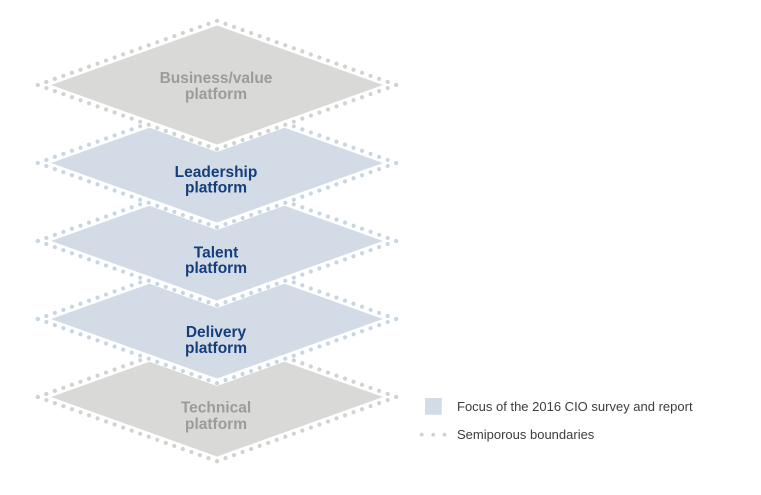 This screenshot has height=495, width=761. I want to click on svg-text: Semiporous boundaries, so click(526, 434).